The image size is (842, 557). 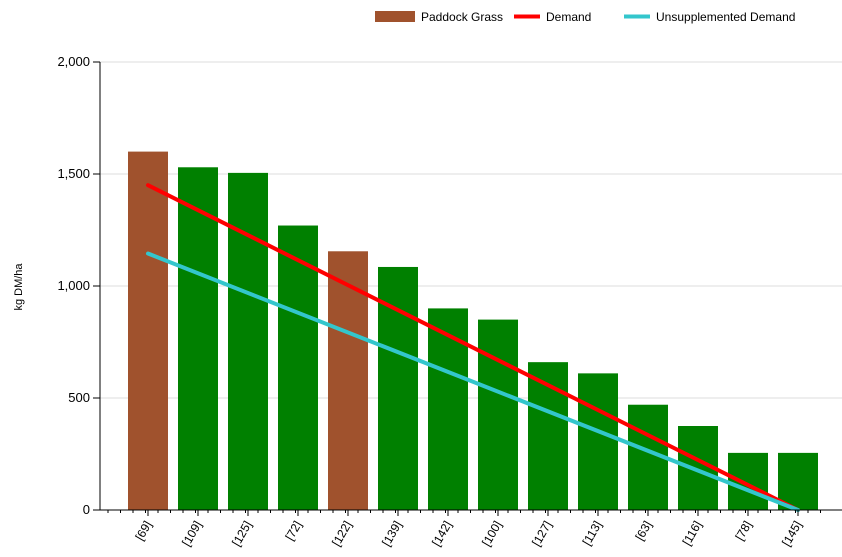 I want to click on legend-swatch, so click(x=395, y=16).